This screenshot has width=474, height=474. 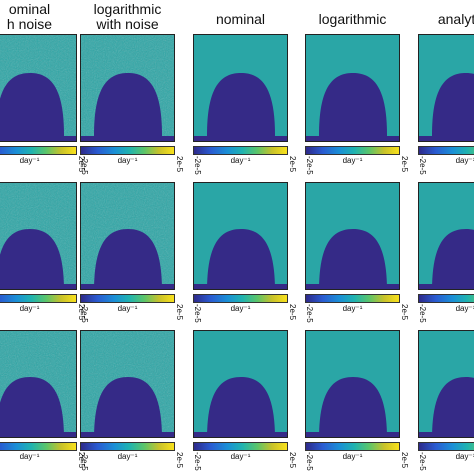 I want to click on column-title-3: nominal, so click(x=240, y=19).